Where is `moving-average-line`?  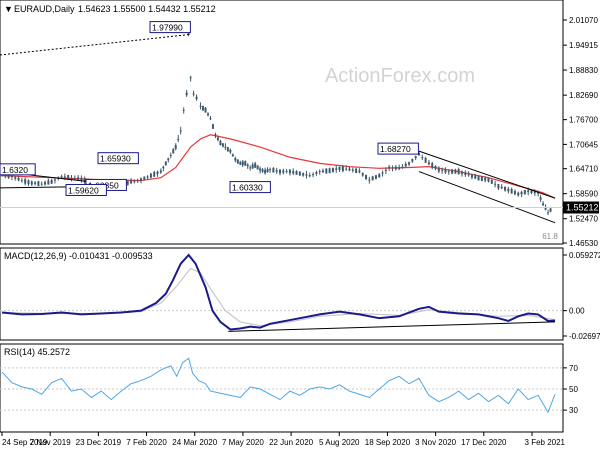 moving-average-line is located at coordinates (278, 166).